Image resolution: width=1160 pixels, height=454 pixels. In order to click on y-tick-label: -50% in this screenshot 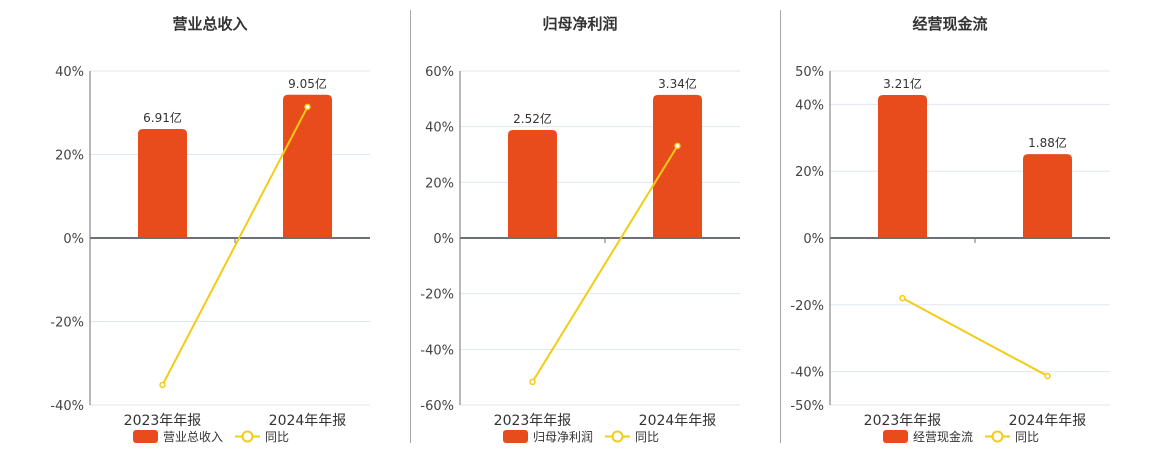, I will do `click(807, 406)`.